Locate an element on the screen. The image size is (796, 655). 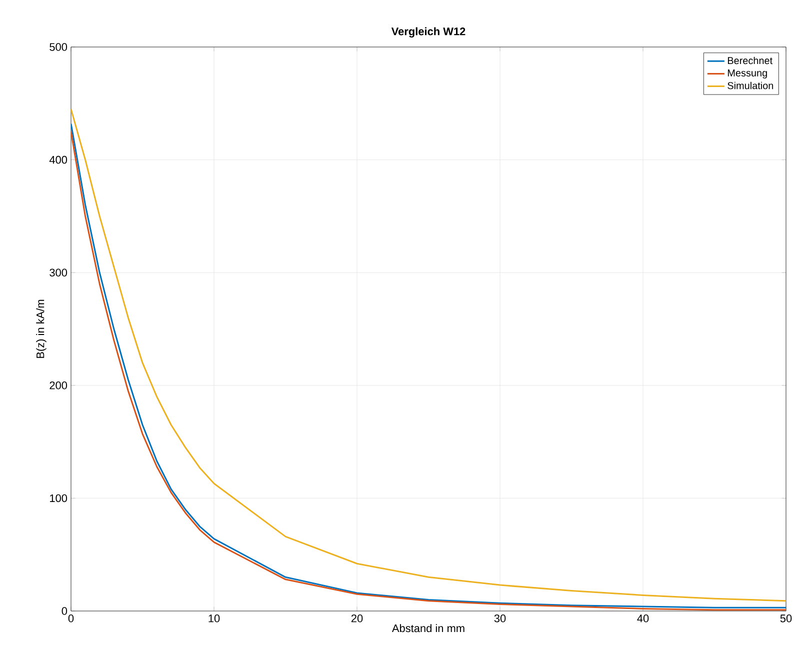
legend-label: Messung is located at coordinates (747, 74).